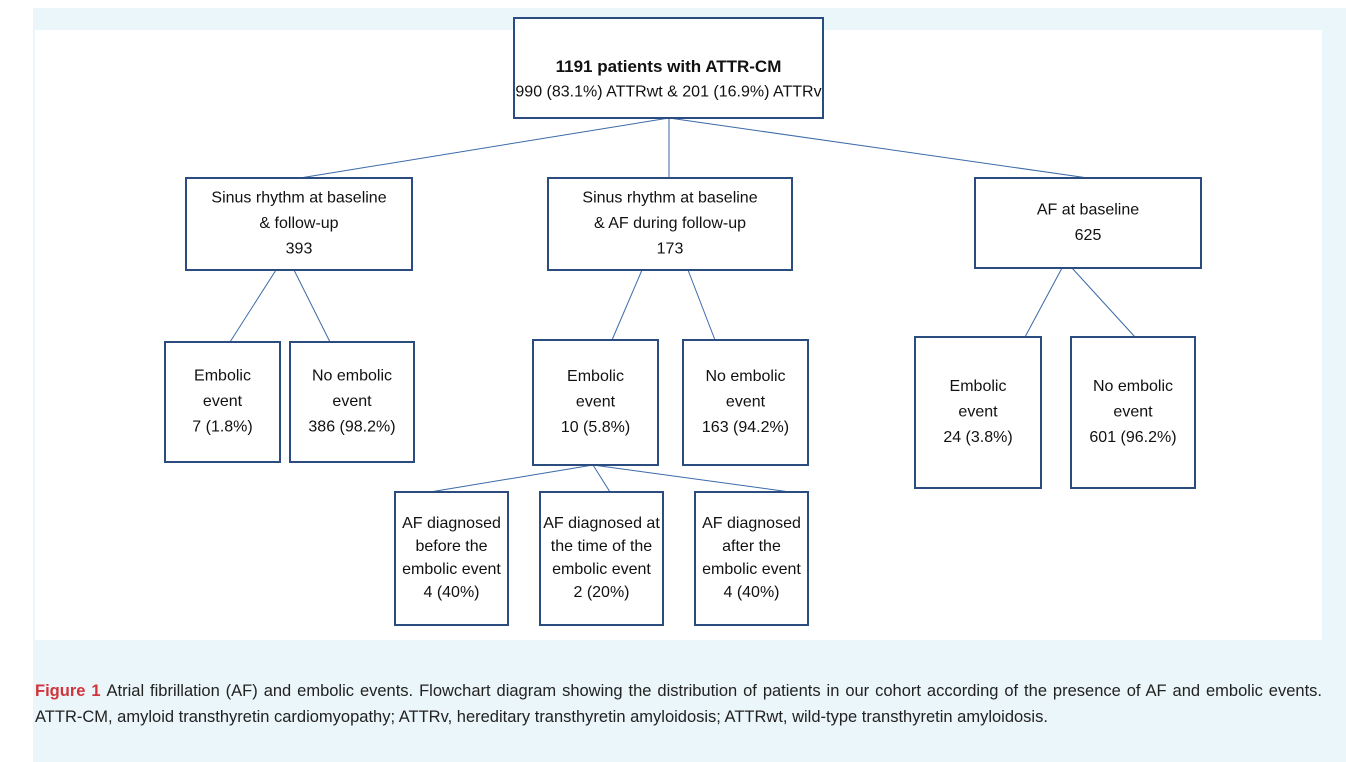  What do you see at coordinates (601, 546) in the screenshot?
I see `node-text: the time of the` at bounding box center [601, 546].